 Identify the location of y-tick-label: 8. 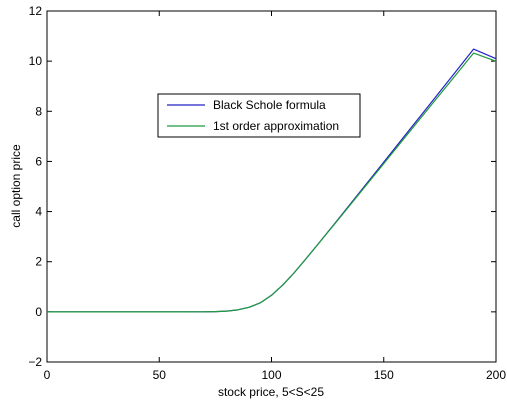
(38, 111).